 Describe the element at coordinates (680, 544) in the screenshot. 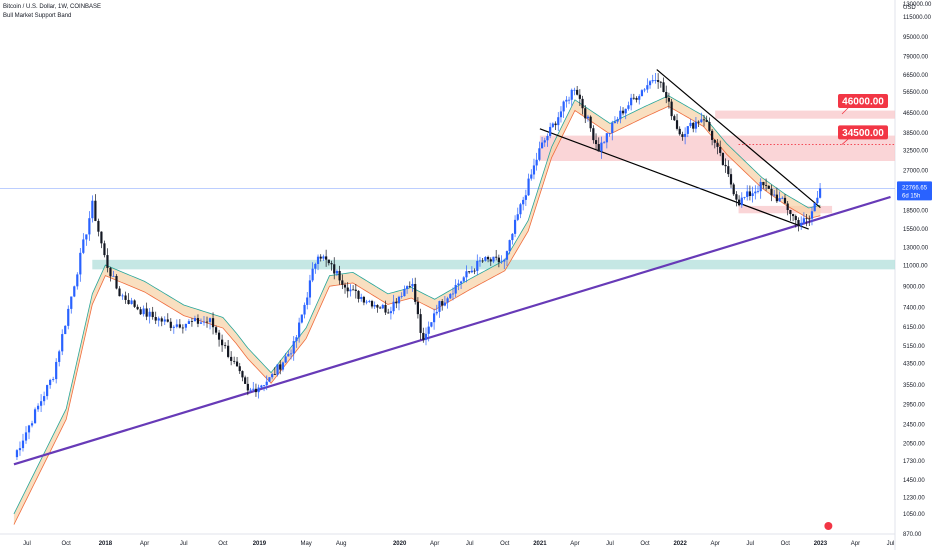

I see `x-tick-label: 2022` at that location.